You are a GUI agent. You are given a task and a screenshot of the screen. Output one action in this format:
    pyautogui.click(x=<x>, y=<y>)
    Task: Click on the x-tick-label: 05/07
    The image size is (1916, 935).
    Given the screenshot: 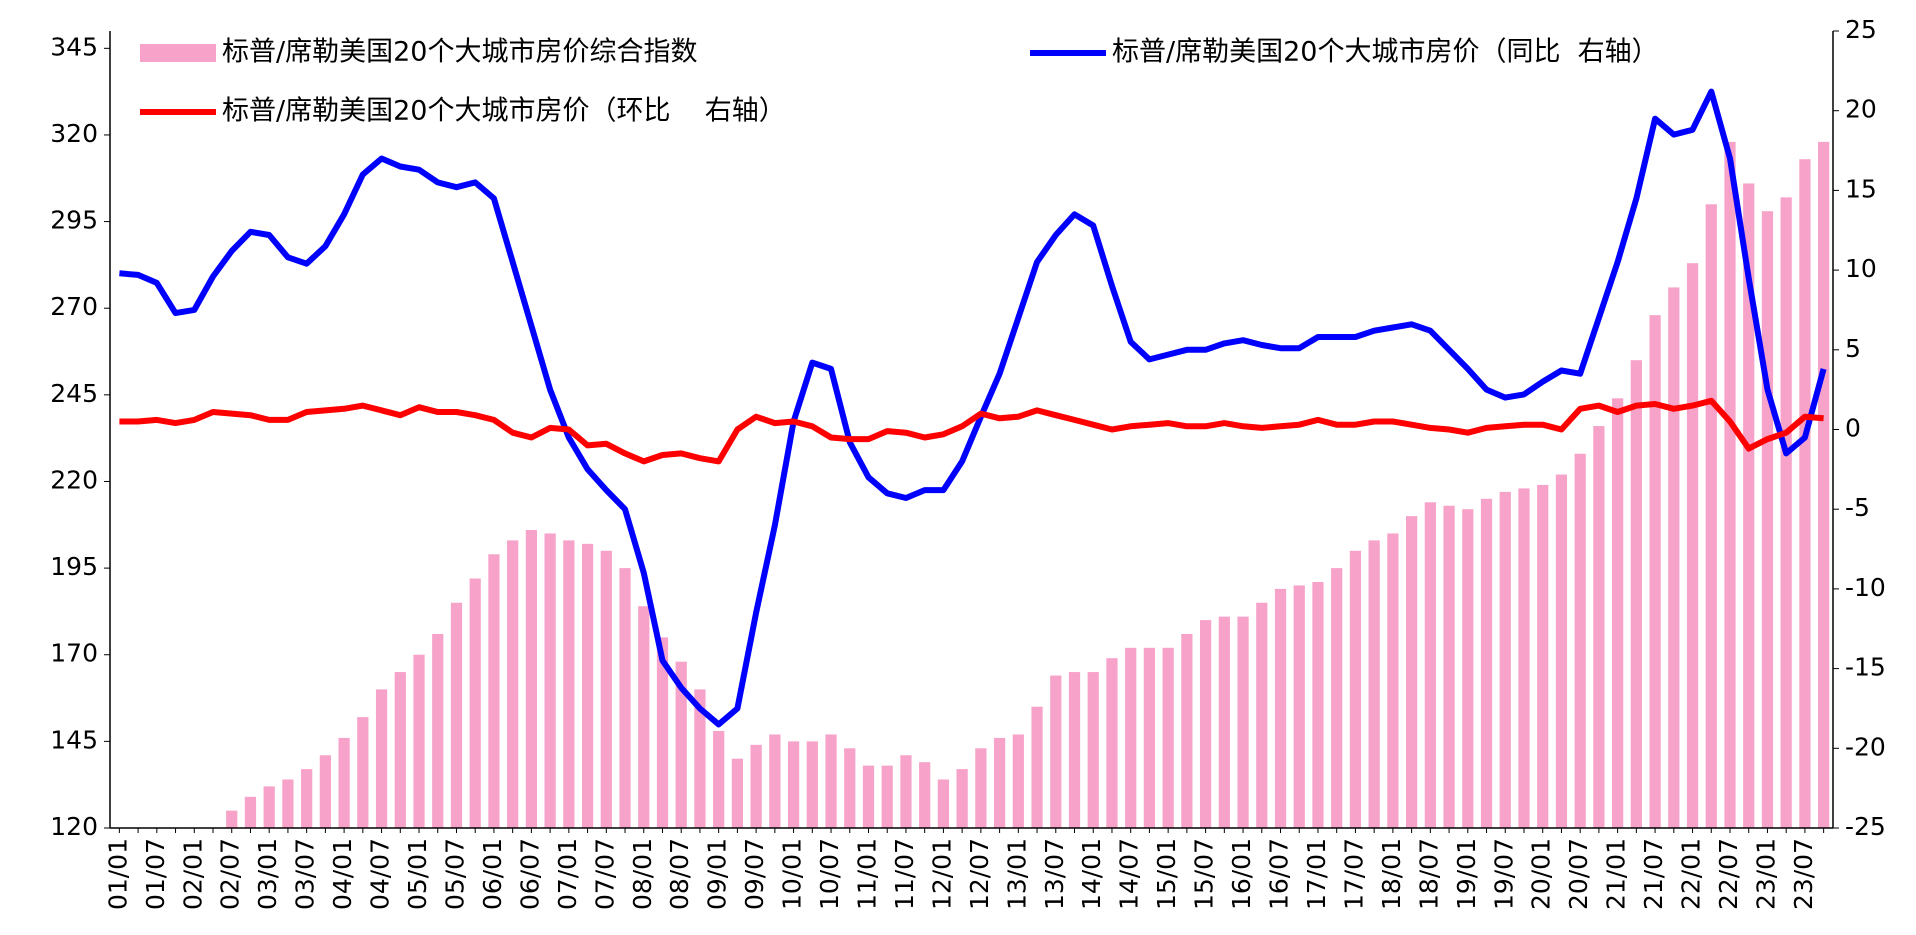 What is the action you would take?
    pyautogui.click(x=454, y=874)
    